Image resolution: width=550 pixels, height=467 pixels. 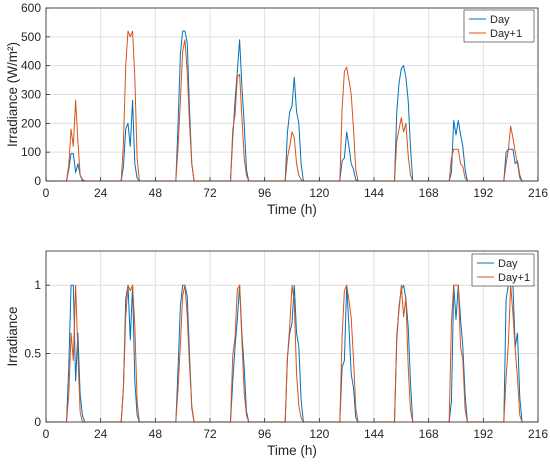 I want to click on y-tick-label: 1, so click(x=37, y=285).